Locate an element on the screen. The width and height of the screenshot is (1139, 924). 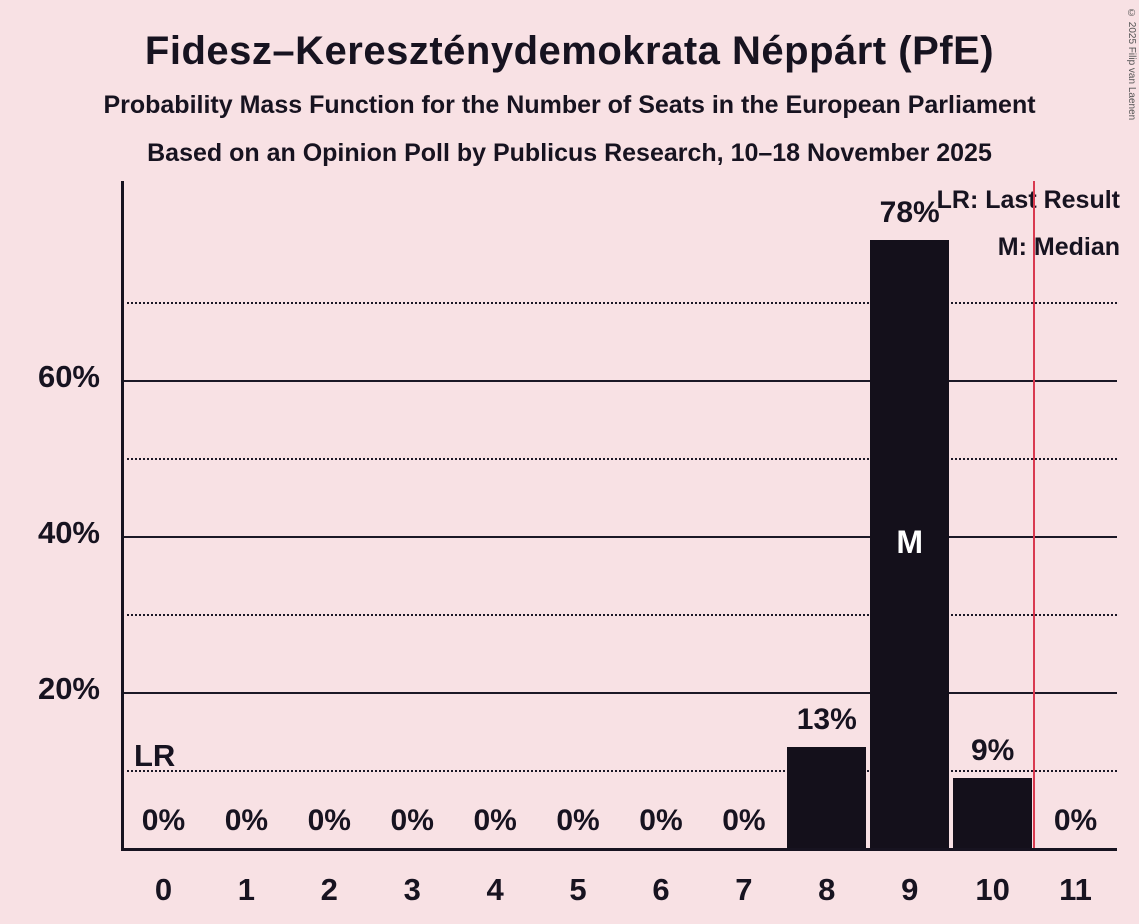
x-axis-tick-label-6: 6 is located at coordinates (661, 889).